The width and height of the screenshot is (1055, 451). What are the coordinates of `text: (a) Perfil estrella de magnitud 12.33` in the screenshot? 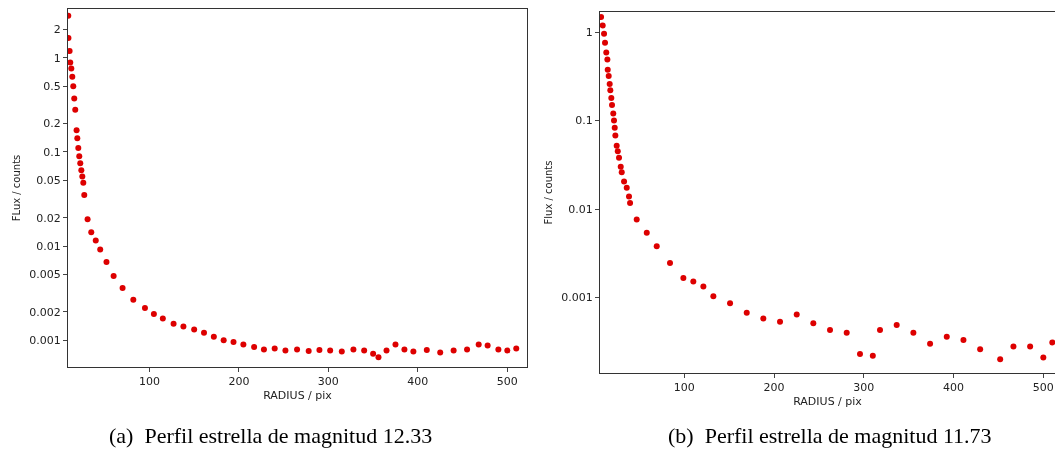 It's located at (271, 435).